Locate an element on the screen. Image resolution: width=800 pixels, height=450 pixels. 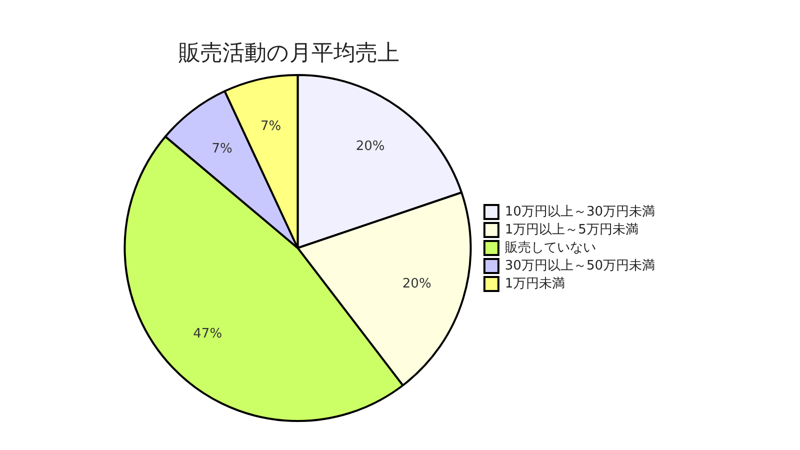
legend-label: 30万円以上～50万円未満 is located at coordinates (580, 266).